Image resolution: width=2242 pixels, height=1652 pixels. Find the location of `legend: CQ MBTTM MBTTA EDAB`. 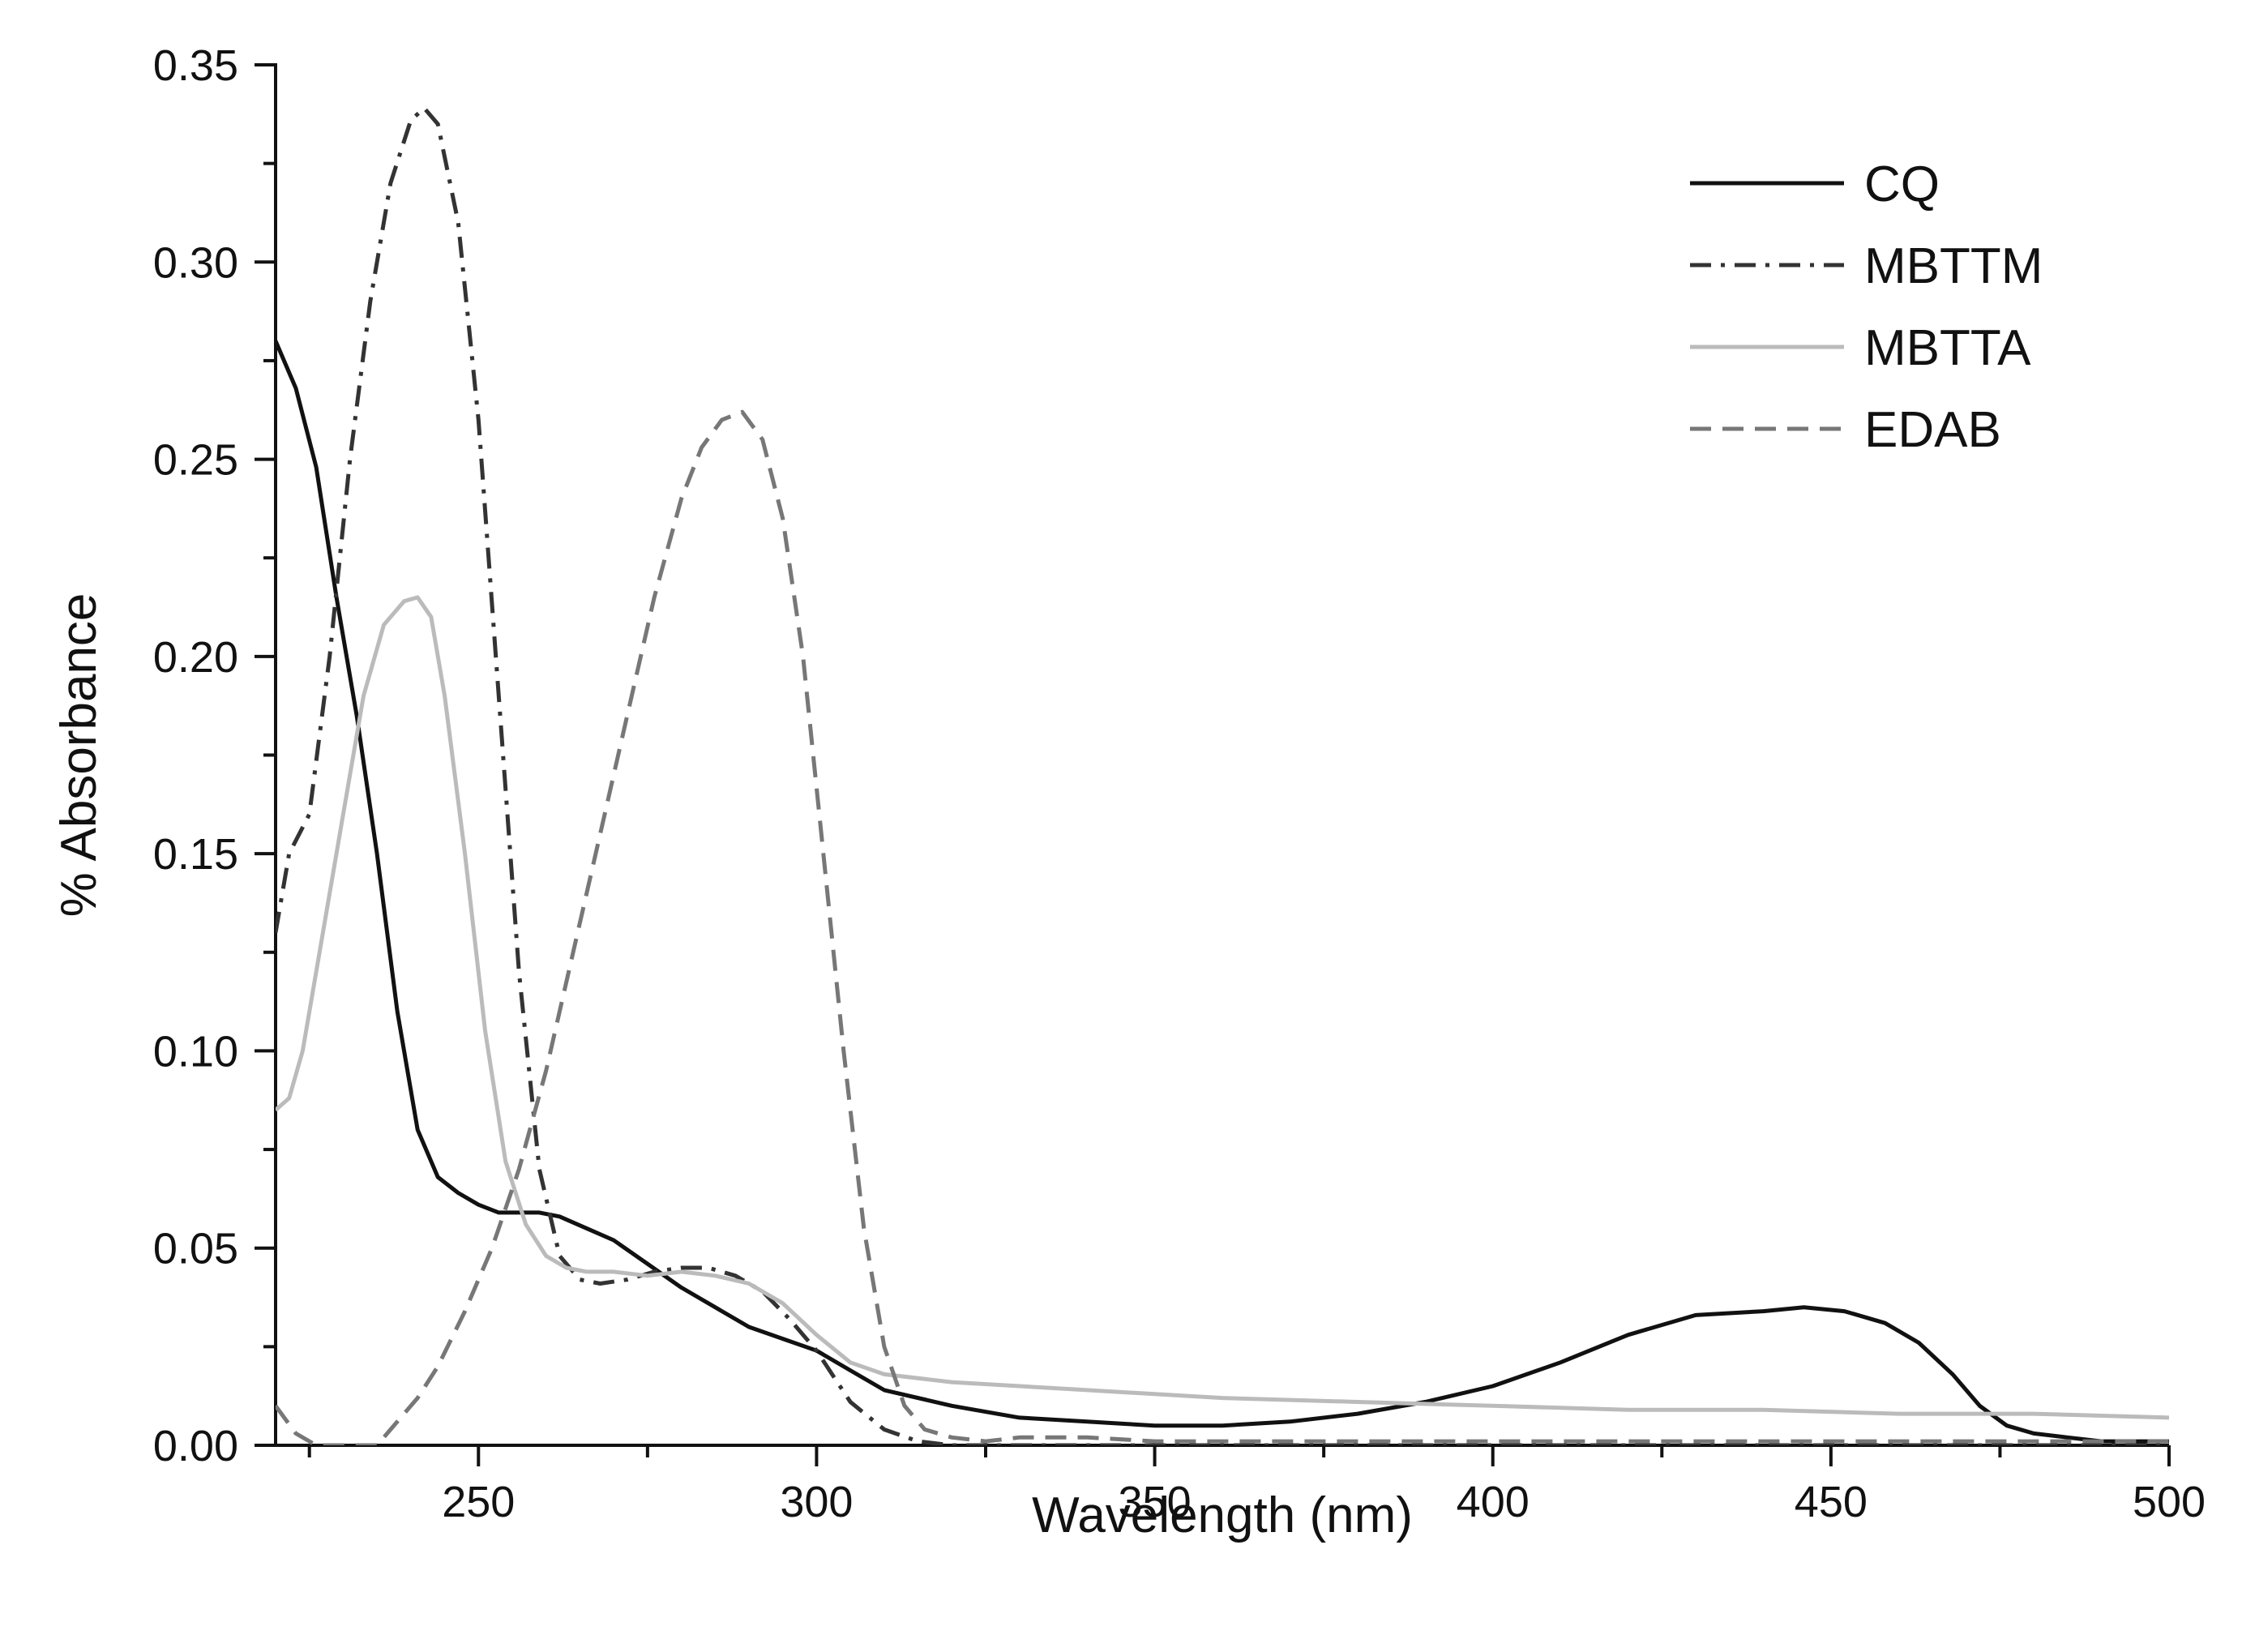

legend: CQ MBTTM MBTTA EDAB is located at coordinates (1866, 307).